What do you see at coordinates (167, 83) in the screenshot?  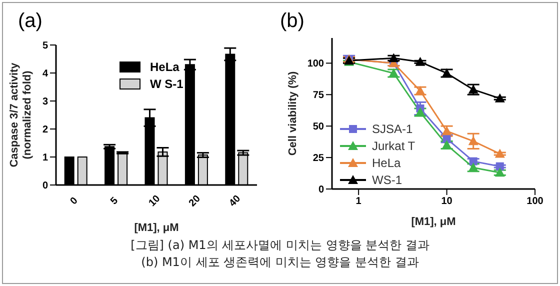 I see `legend-label: W S-1` at bounding box center [167, 83].